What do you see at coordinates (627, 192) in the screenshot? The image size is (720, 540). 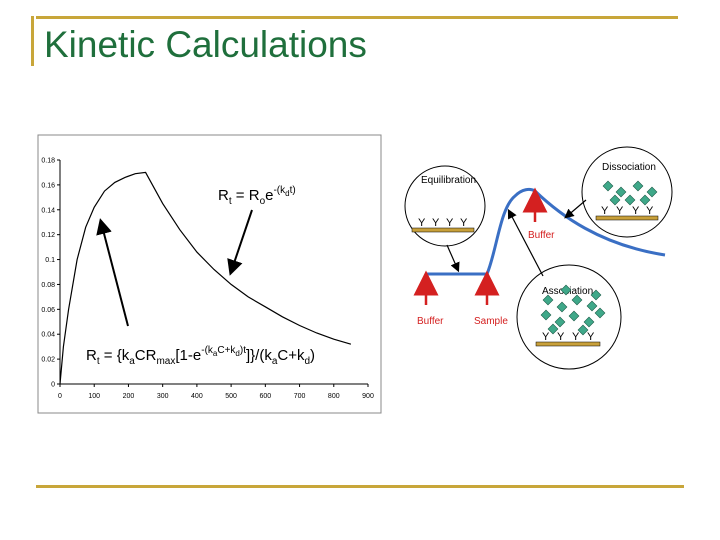 I see `dissociation-circle` at bounding box center [627, 192].